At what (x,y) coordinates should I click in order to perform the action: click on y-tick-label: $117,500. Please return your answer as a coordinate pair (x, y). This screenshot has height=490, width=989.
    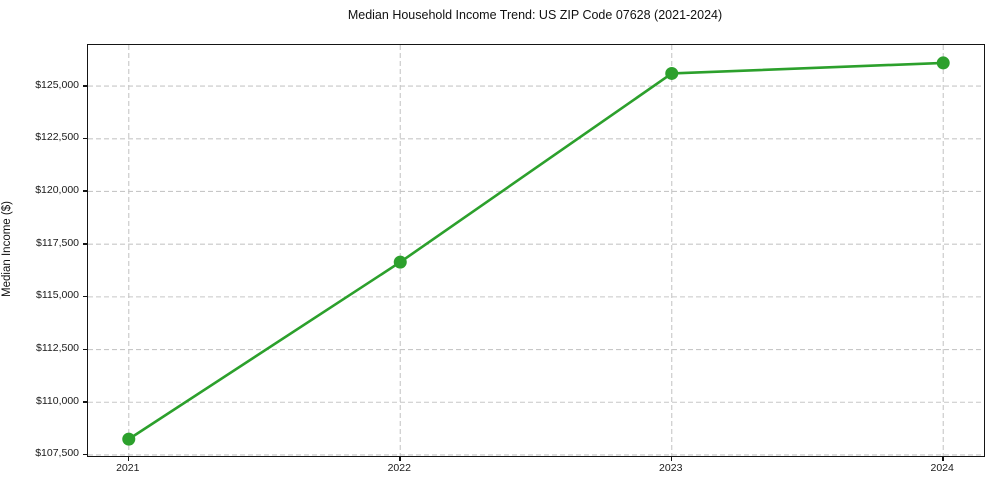
    Looking at the image, I should click on (57, 242).